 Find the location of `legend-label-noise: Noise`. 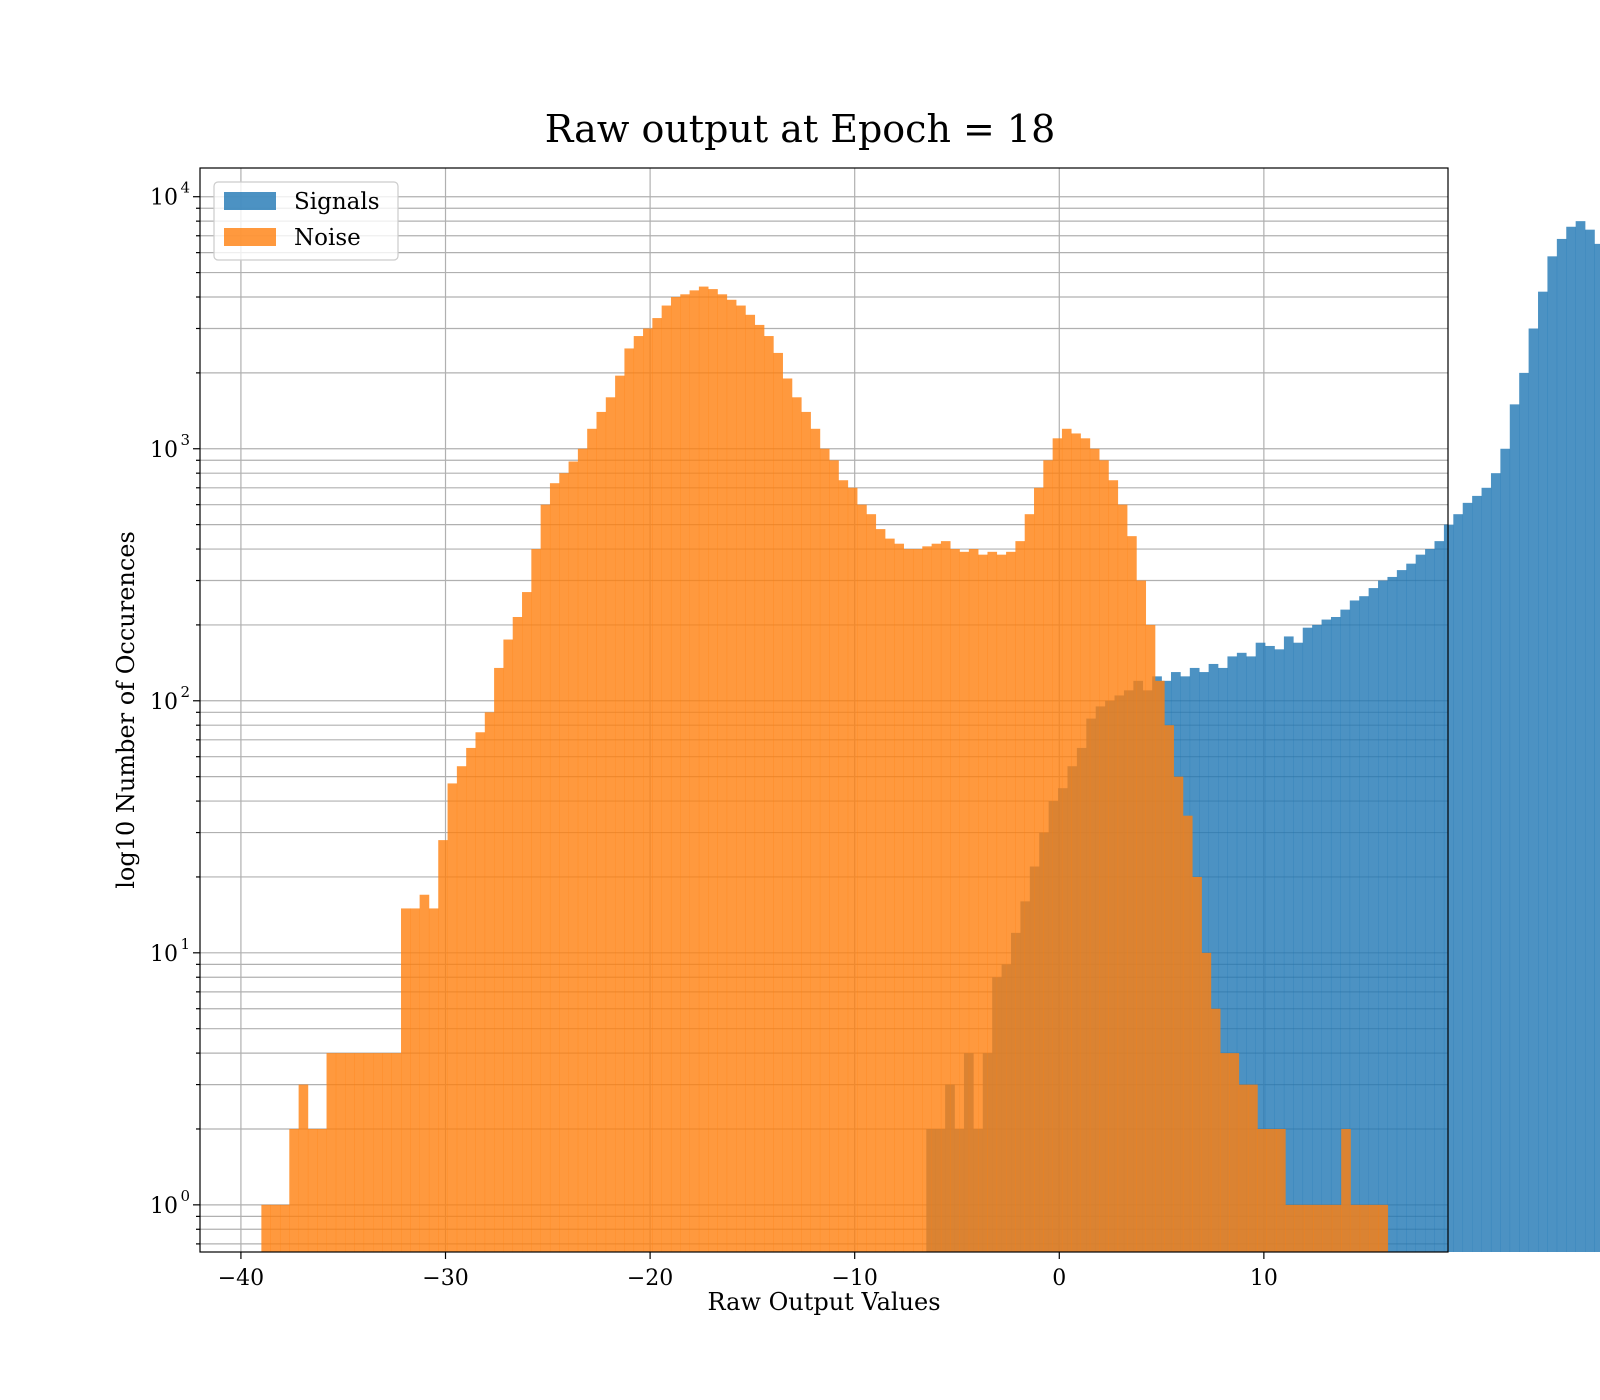

legend-label-noise: Noise is located at coordinates (327, 238).